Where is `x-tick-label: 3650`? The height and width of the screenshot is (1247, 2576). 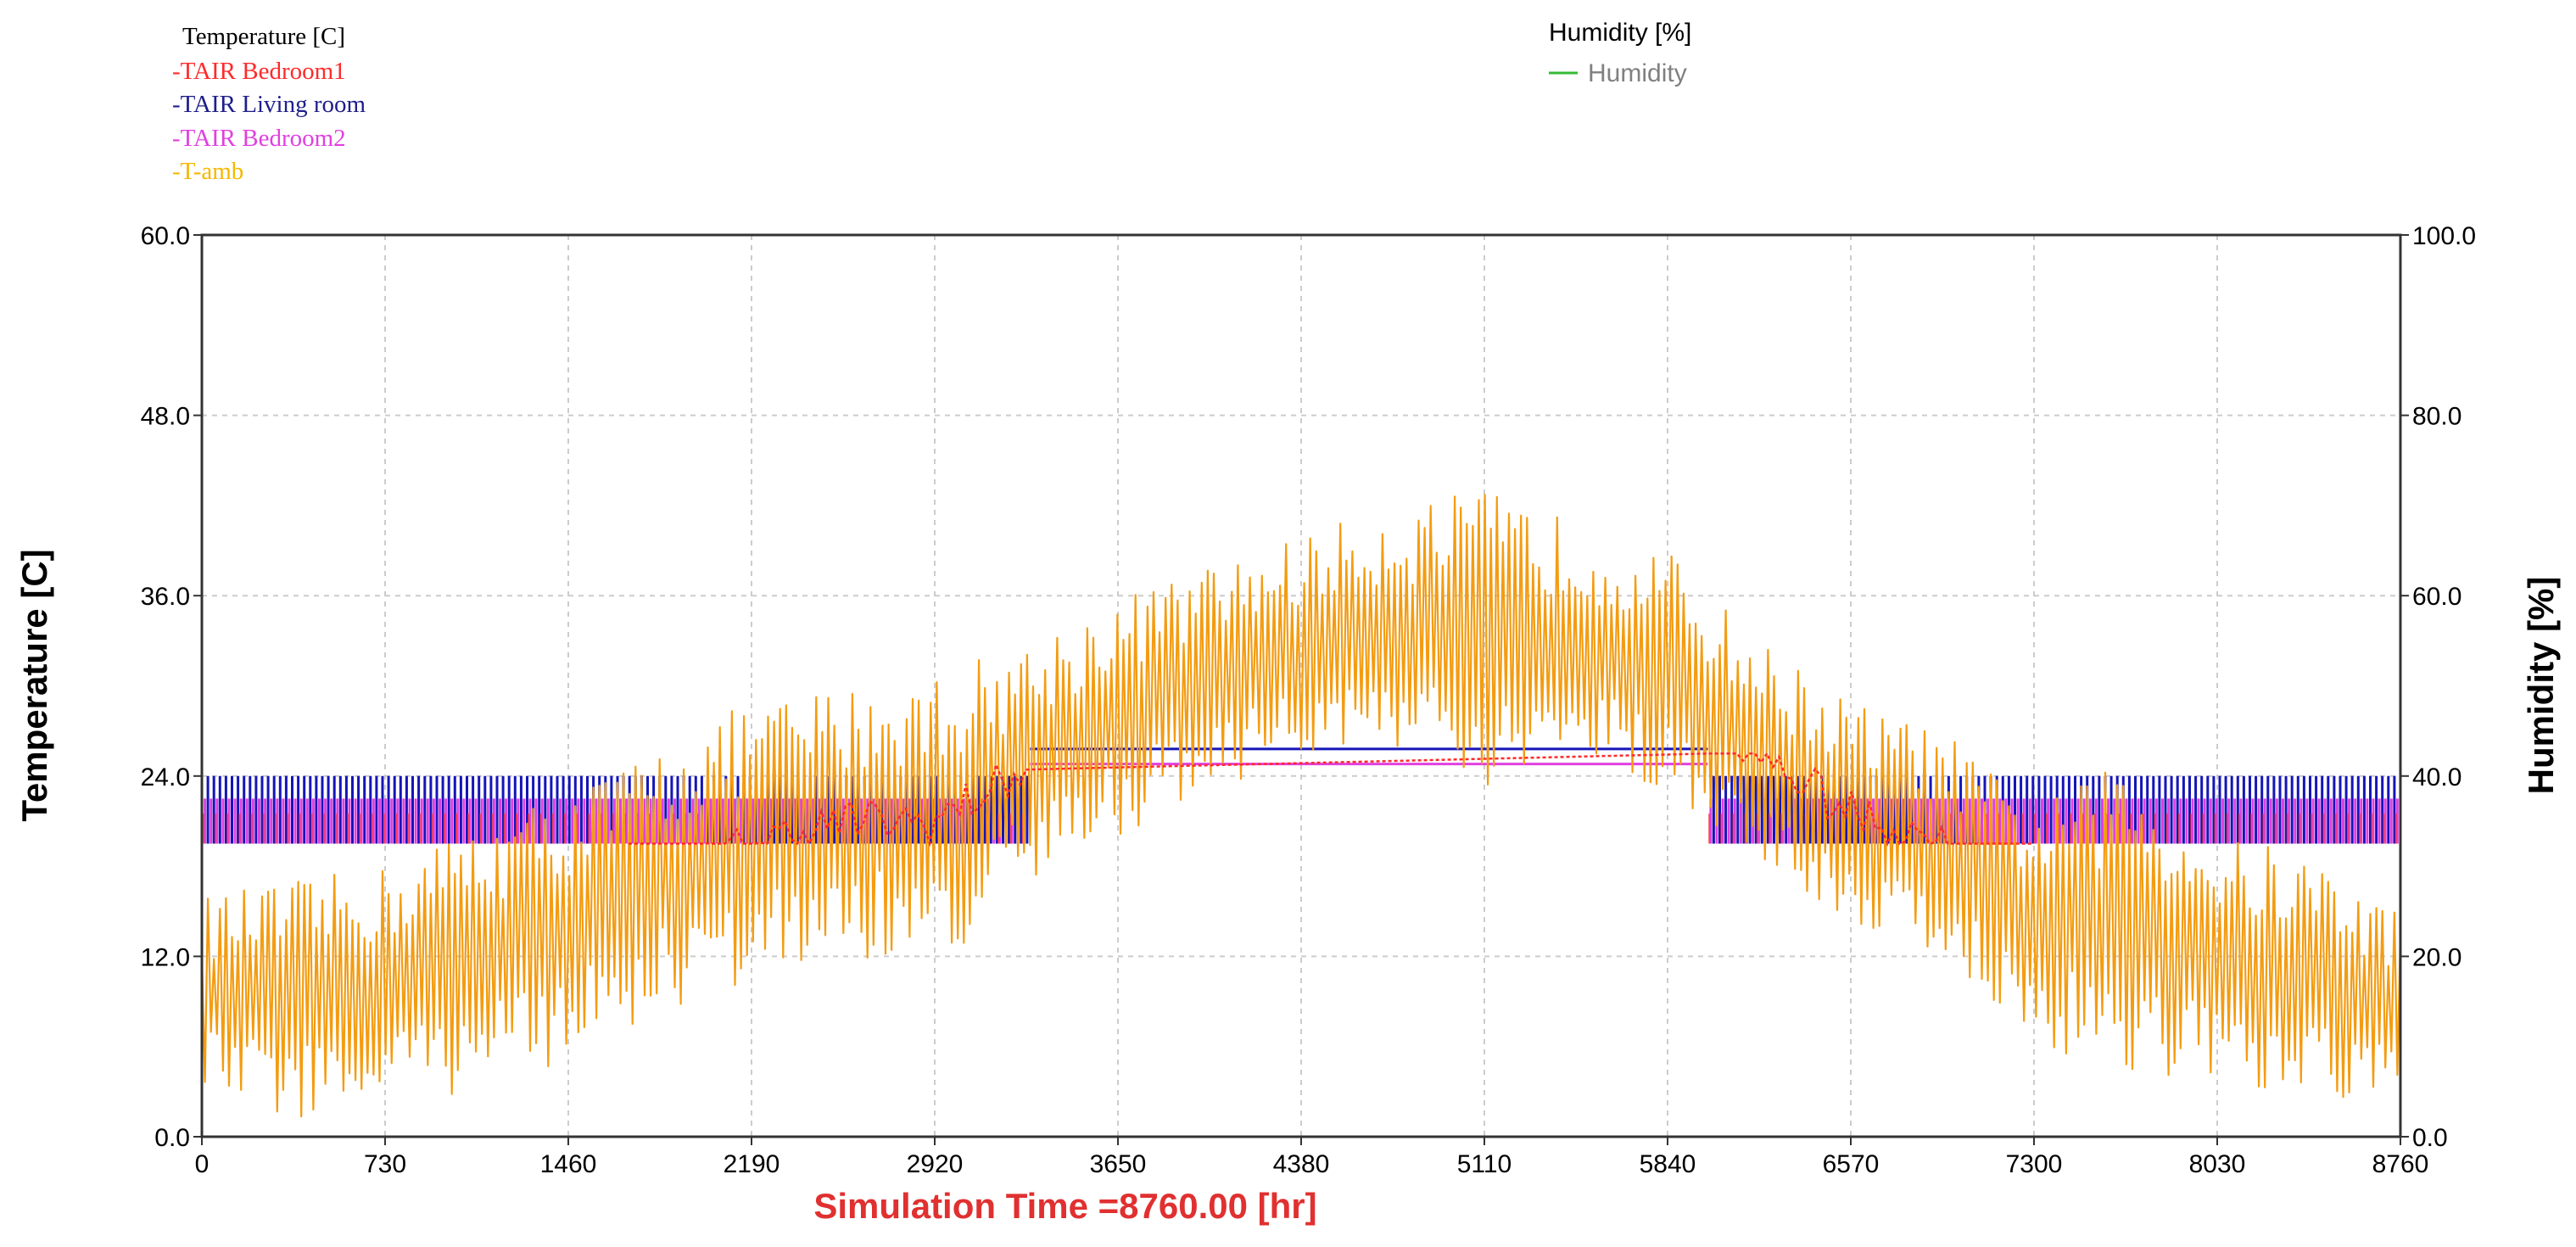
x-tick-label: 3650 is located at coordinates (1118, 1164).